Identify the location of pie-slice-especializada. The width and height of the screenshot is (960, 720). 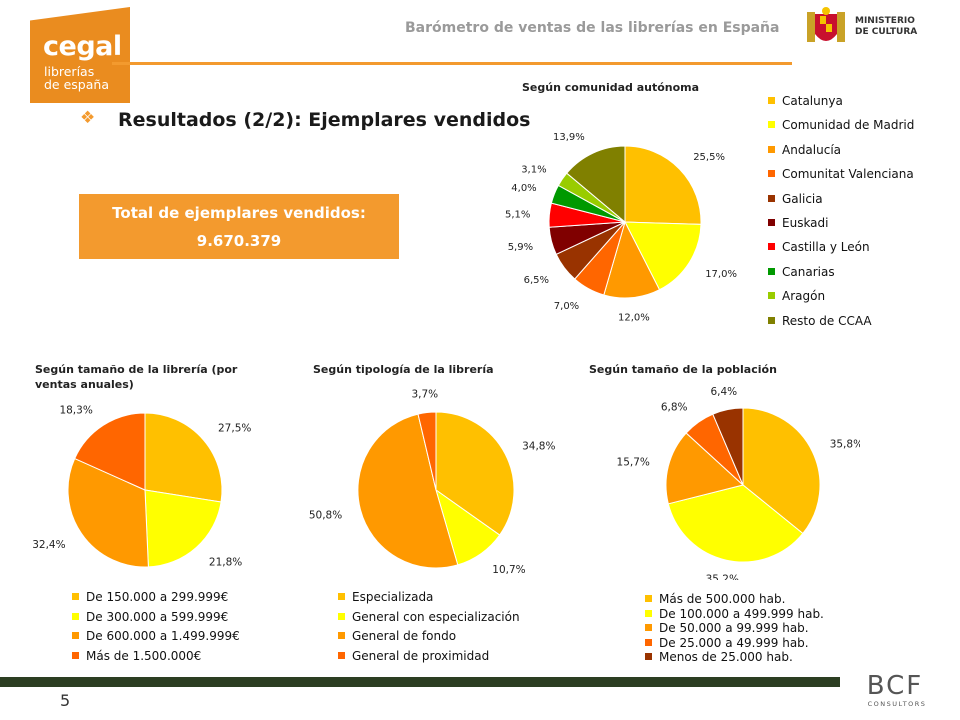
(475, 473).